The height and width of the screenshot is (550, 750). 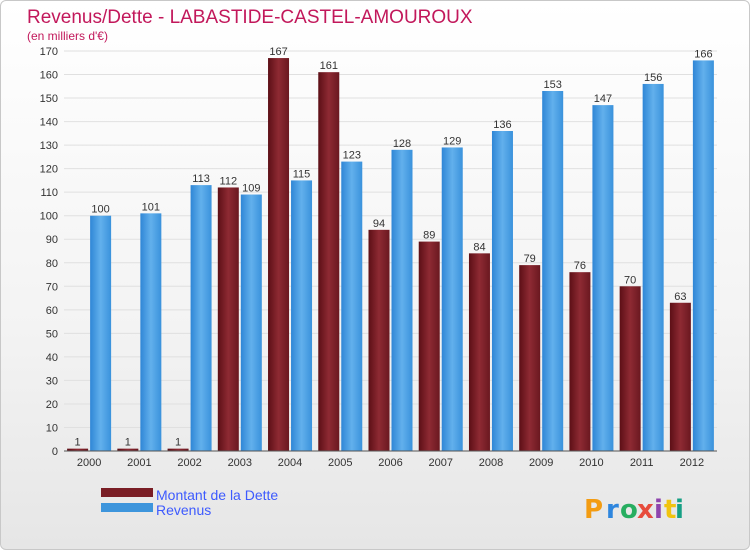 What do you see at coordinates (653, 78) in the screenshot?
I see `data-label: 156` at bounding box center [653, 78].